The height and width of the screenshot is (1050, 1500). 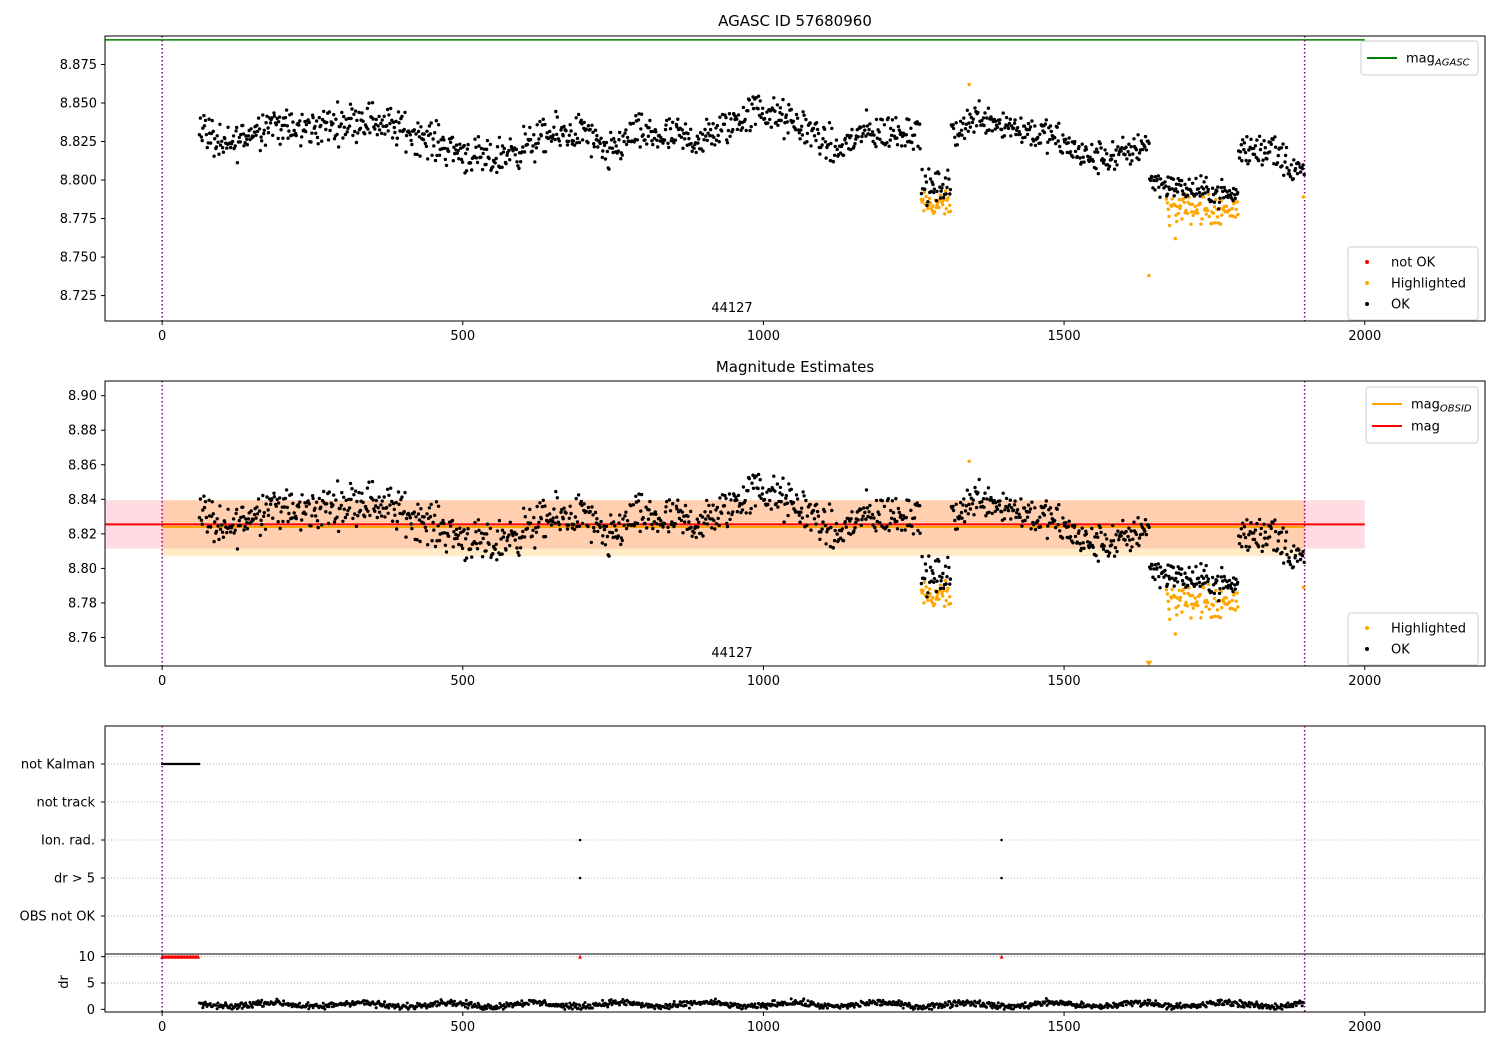 I want to click on agasc-x-tick-label: 1500, so click(x=1064, y=336).